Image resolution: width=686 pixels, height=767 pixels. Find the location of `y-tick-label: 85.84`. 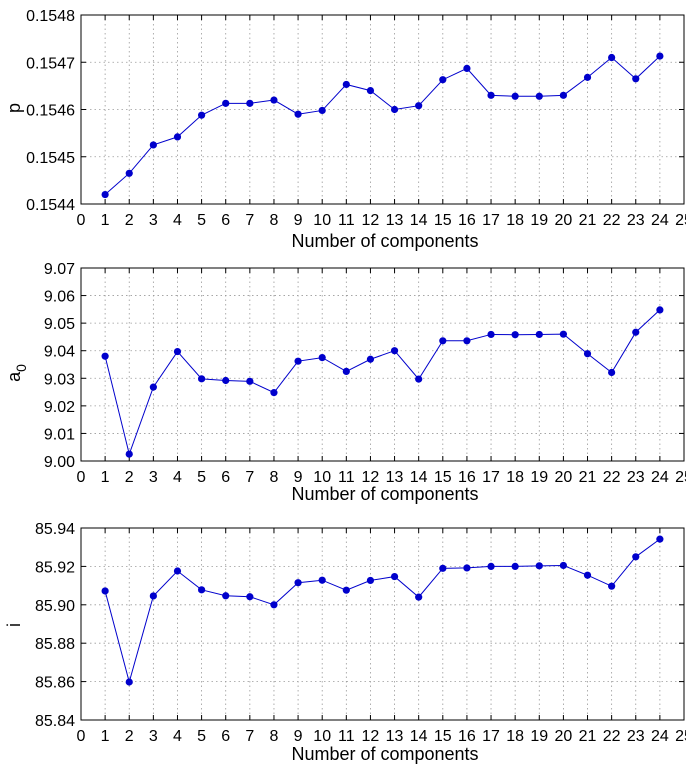

y-tick-label: 85.84 is located at coordinates (55, 721).